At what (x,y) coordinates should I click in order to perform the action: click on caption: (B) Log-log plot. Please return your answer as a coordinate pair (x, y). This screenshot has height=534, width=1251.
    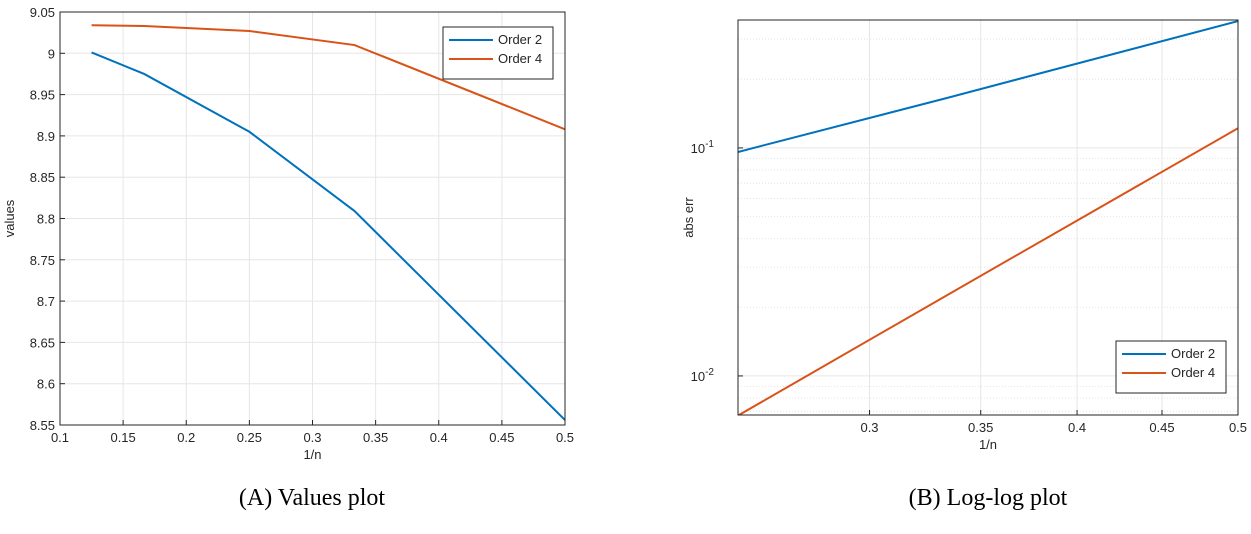
    Looking at the image, I should click on (988, 498).